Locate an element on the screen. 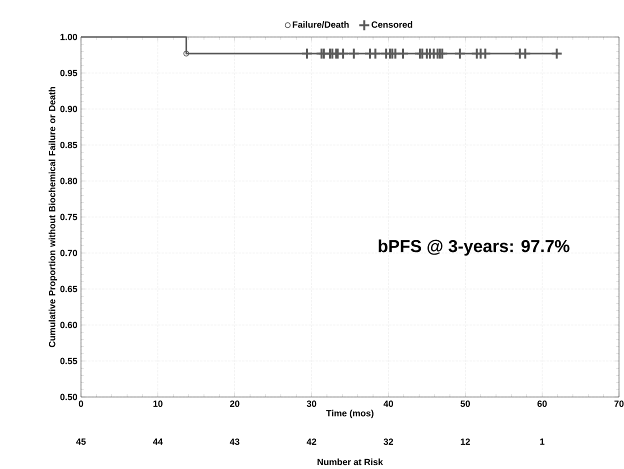 The width and height of the screenshot is (624, 469). text: 44 is located at coordinates (157, 441).